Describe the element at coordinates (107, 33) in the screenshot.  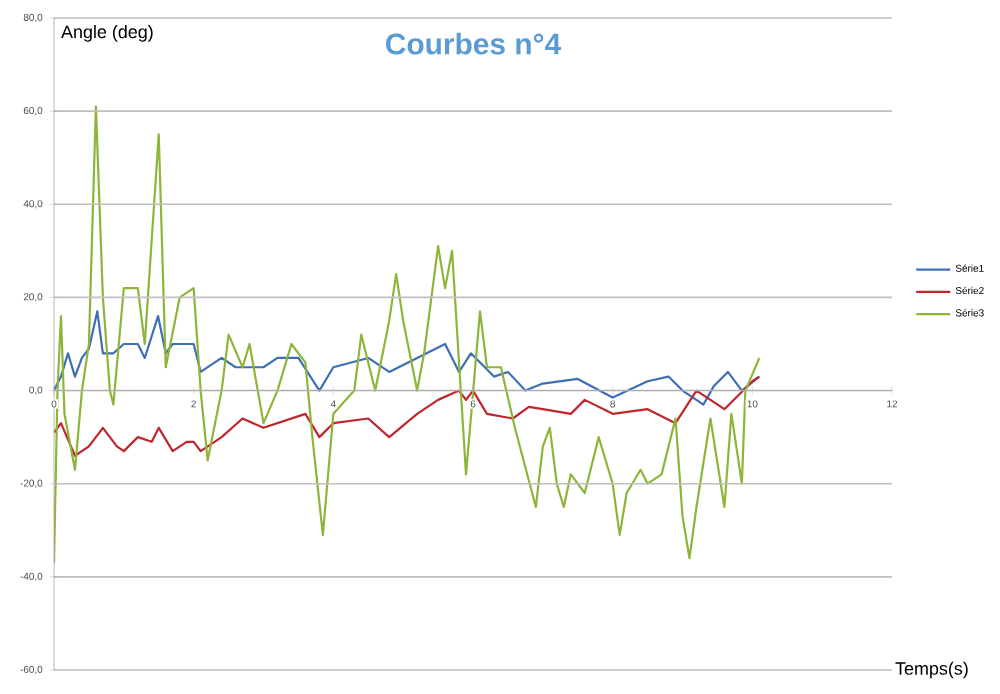
I see `y-axis-title: Angle (deg)` at that location.